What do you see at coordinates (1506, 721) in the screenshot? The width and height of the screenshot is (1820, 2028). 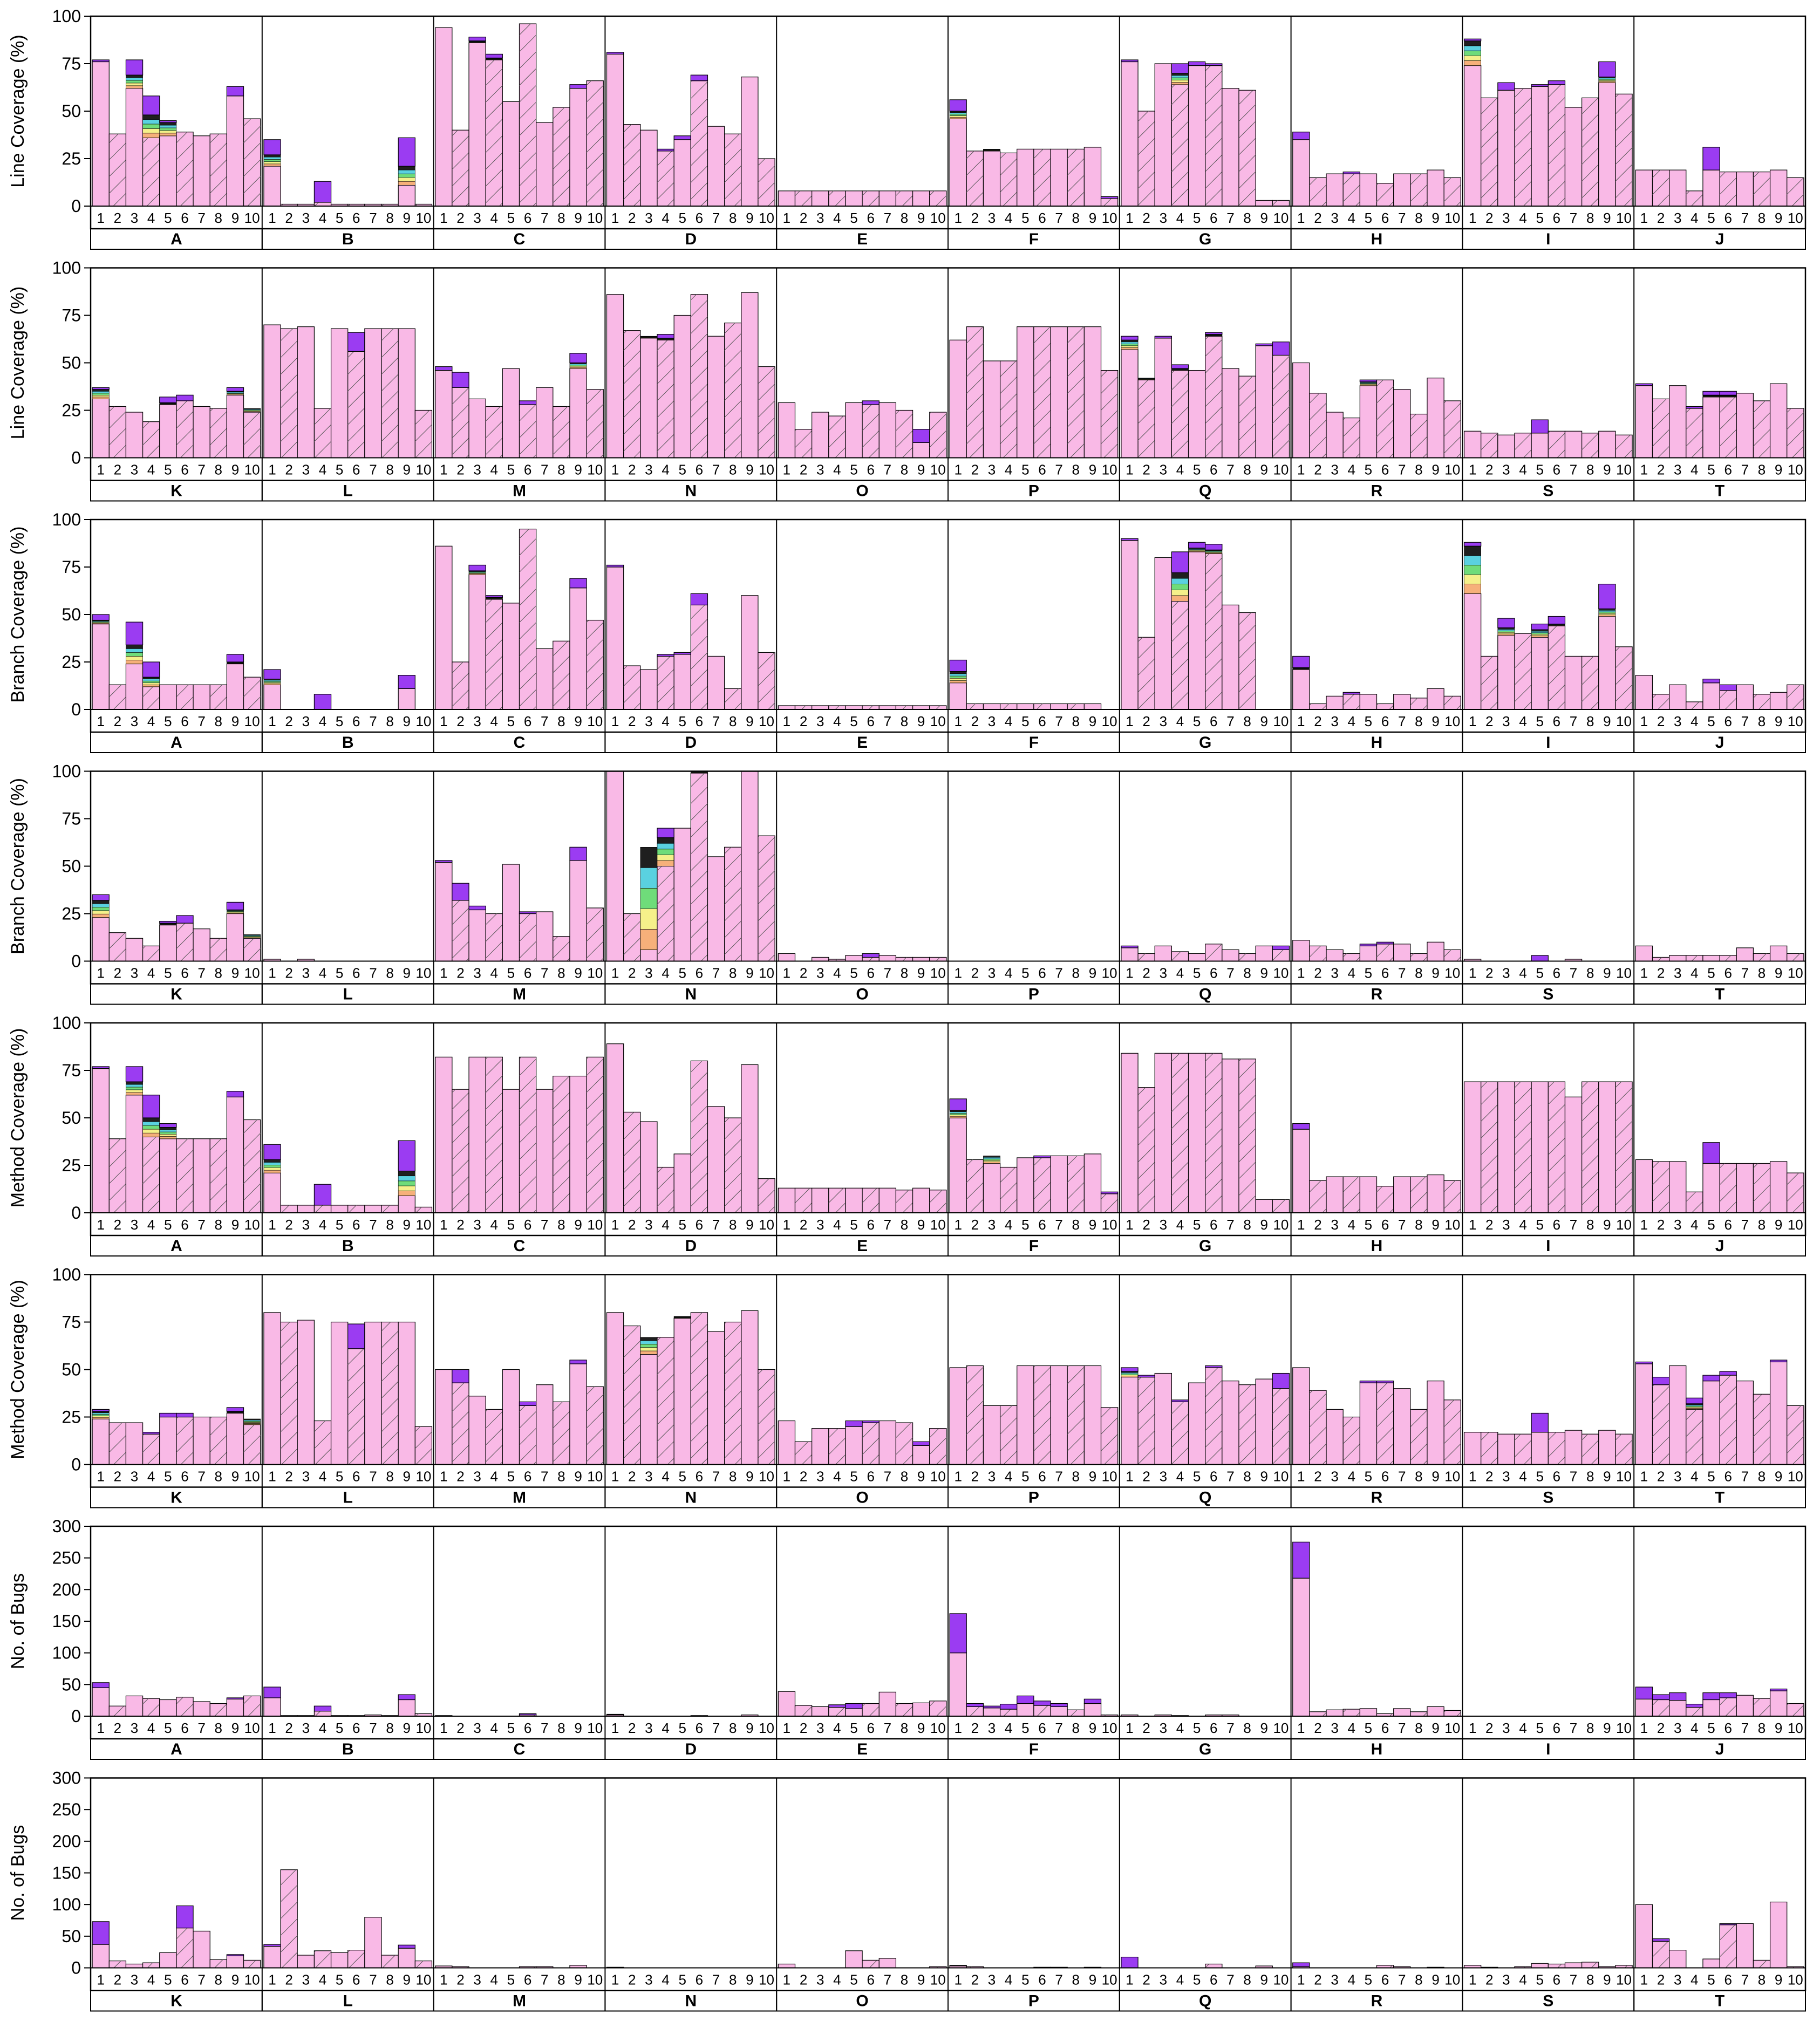 I see `x-tick-label: 3` at bounding box center [1506, 721].